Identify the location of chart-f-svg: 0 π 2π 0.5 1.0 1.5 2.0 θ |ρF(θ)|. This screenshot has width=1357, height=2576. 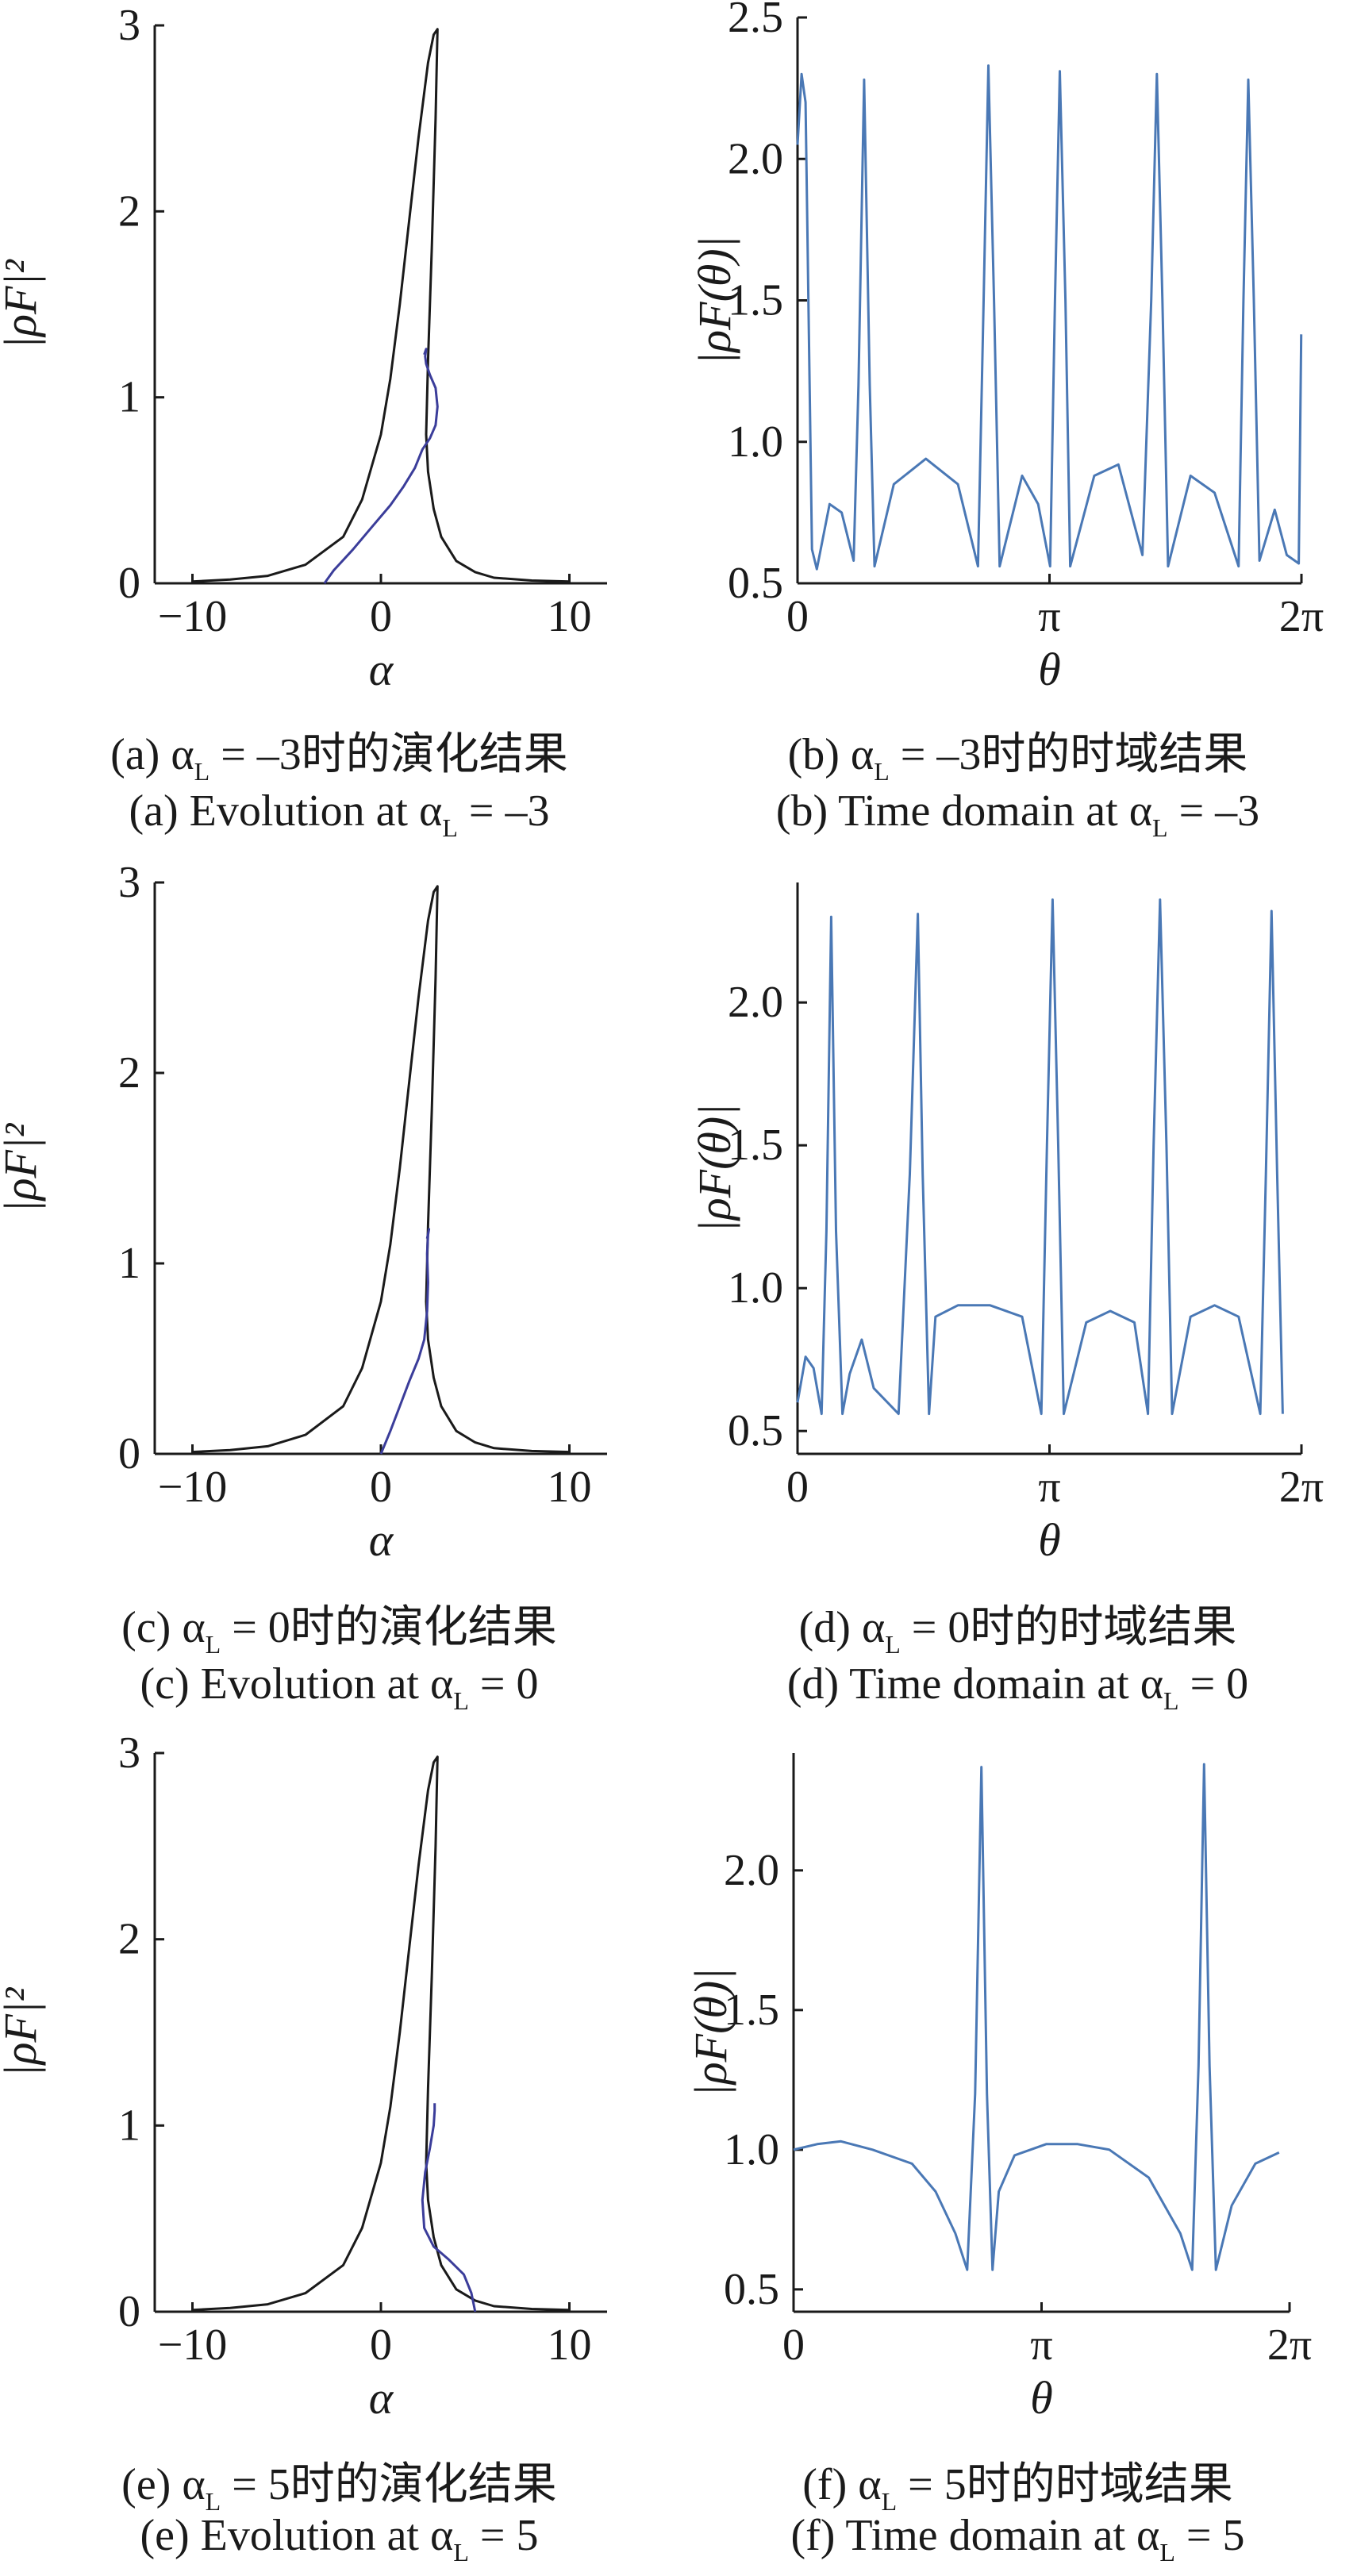
(998, 2088).